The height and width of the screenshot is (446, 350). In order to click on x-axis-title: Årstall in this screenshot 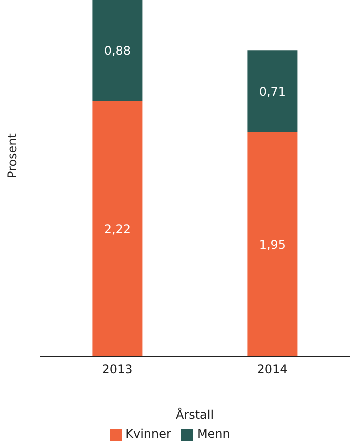, I will do `click(195, 414)`.